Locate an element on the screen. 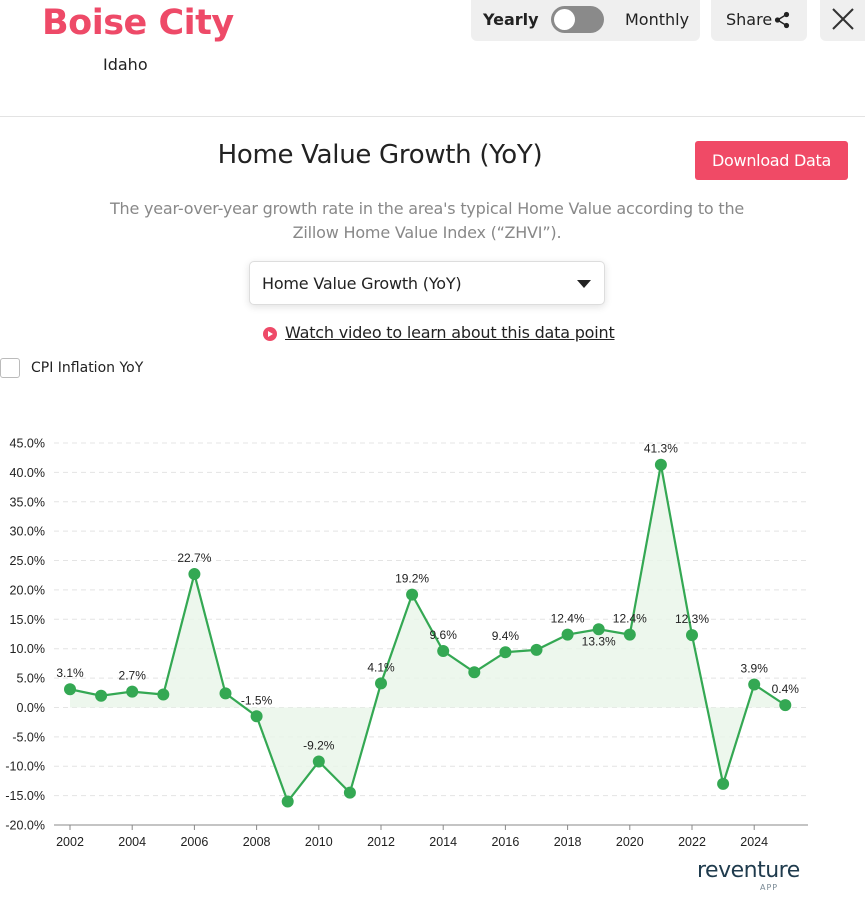  x-tick-label: 2014 is located at coordinates (443, 842).